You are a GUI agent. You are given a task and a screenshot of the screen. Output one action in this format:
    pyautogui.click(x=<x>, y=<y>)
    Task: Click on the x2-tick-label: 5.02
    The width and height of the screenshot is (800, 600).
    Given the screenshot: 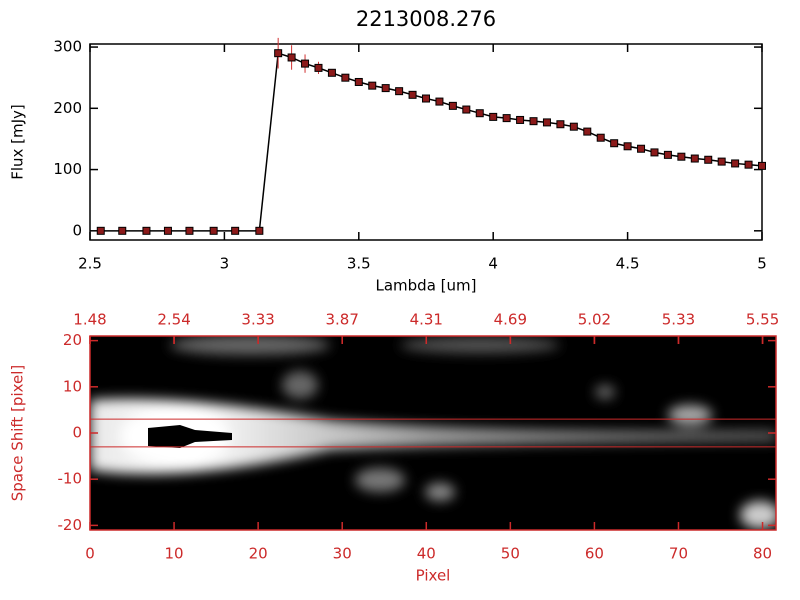 What is the action you would take?
    pyautogui.click(x=594, y=320)
    